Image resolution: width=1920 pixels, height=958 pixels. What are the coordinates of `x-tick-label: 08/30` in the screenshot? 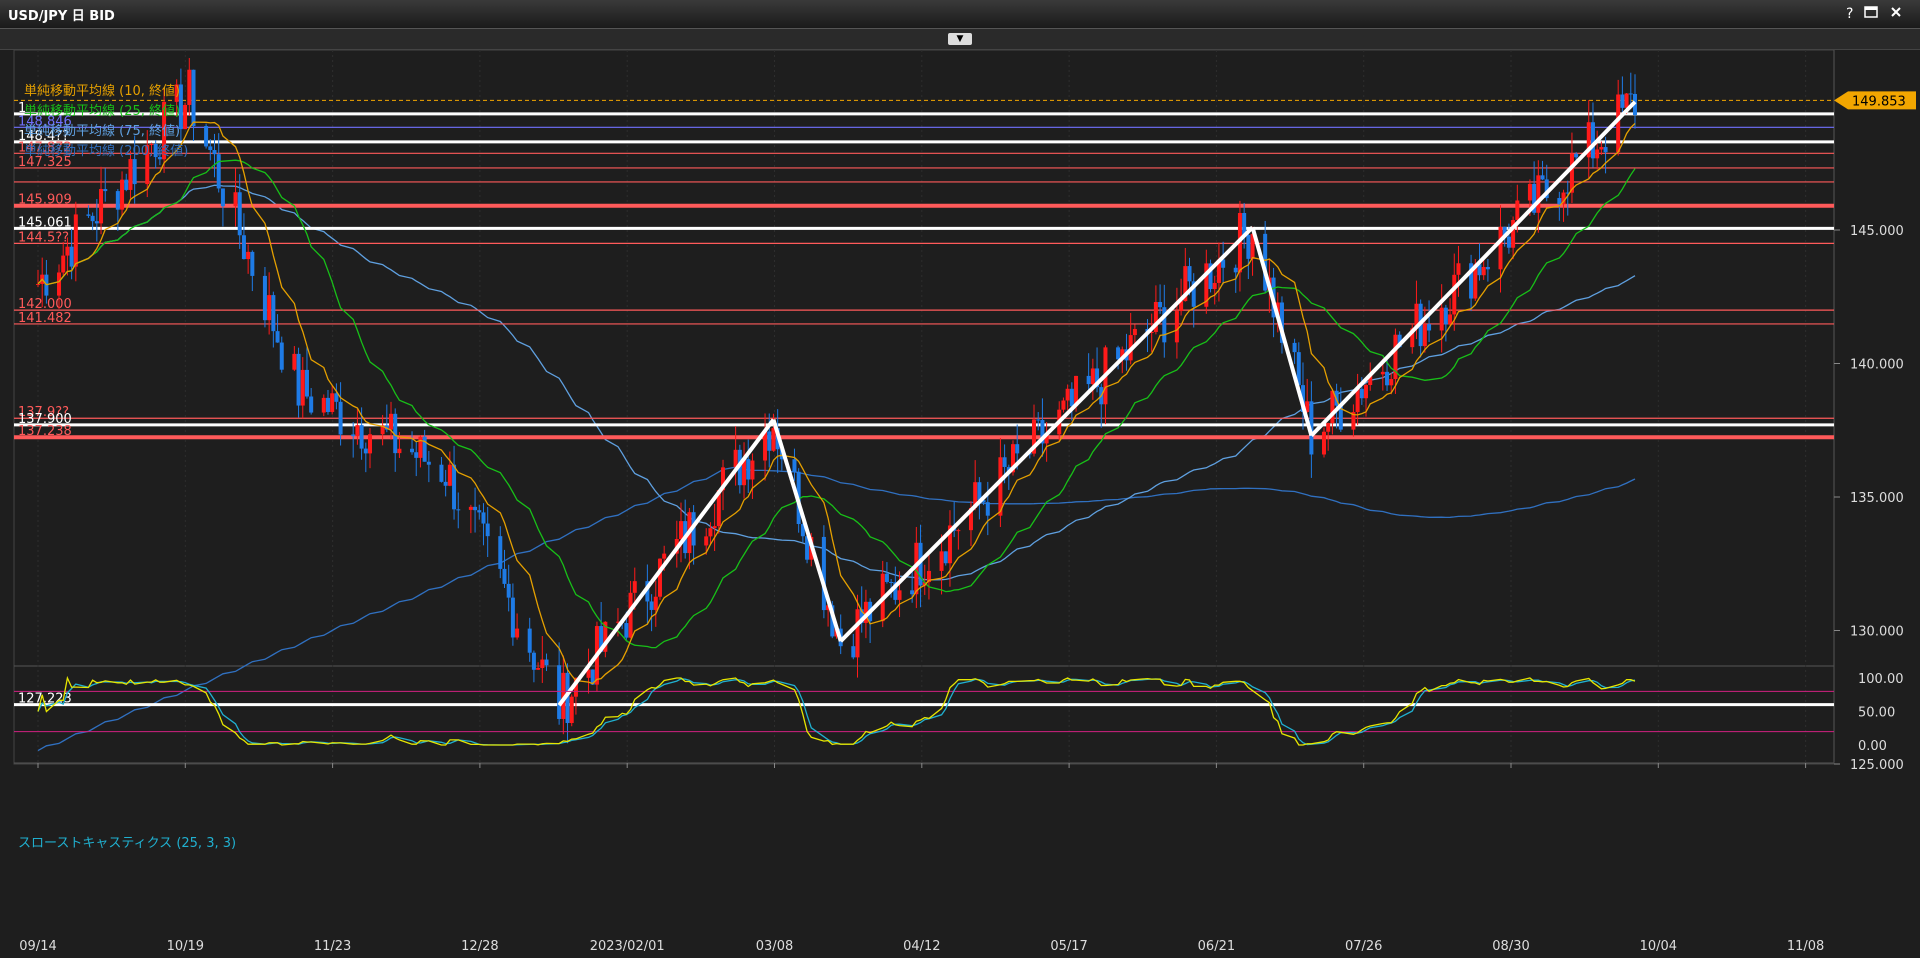 It's located at (1510, 946).